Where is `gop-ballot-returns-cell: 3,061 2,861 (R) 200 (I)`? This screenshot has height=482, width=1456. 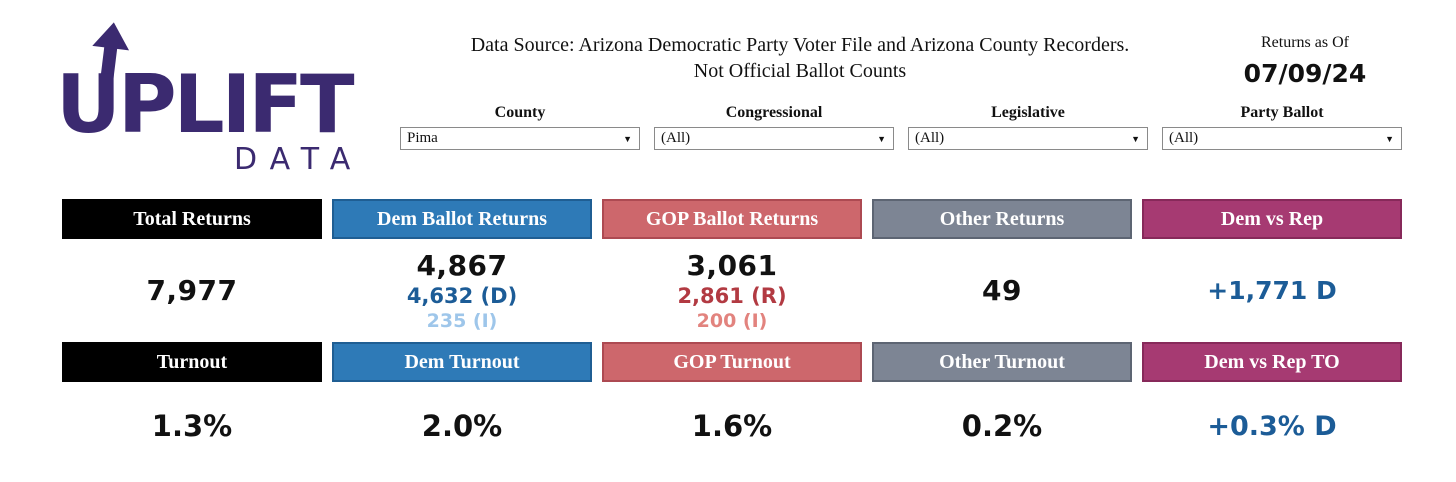
gop-ballot-returns-cell: 3,061 2,861 (R) 200 (I) is located at coordinates (732, 290).